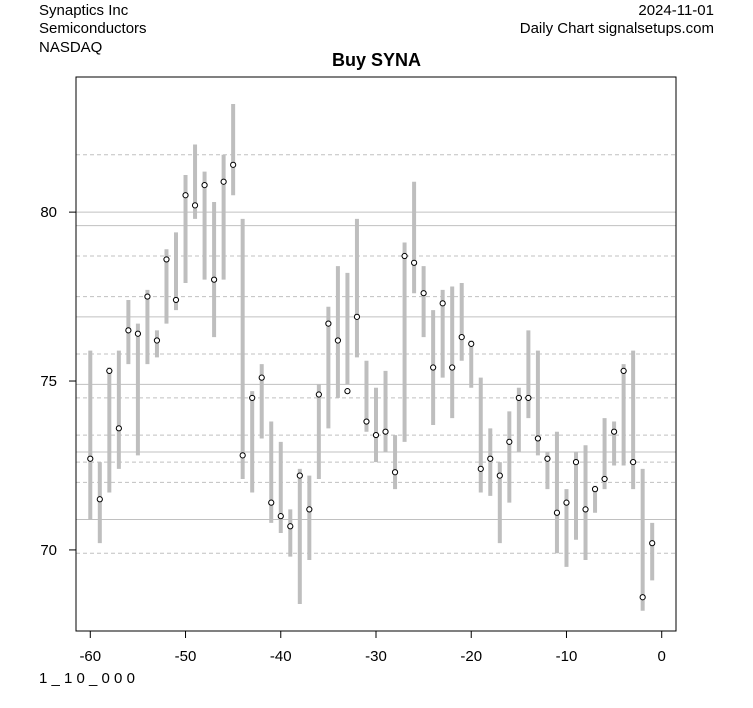  What do you see at coordinates (48, 550) in the screenshot?
I see `y-tick-label: 70` at bounding box center [48, 550].